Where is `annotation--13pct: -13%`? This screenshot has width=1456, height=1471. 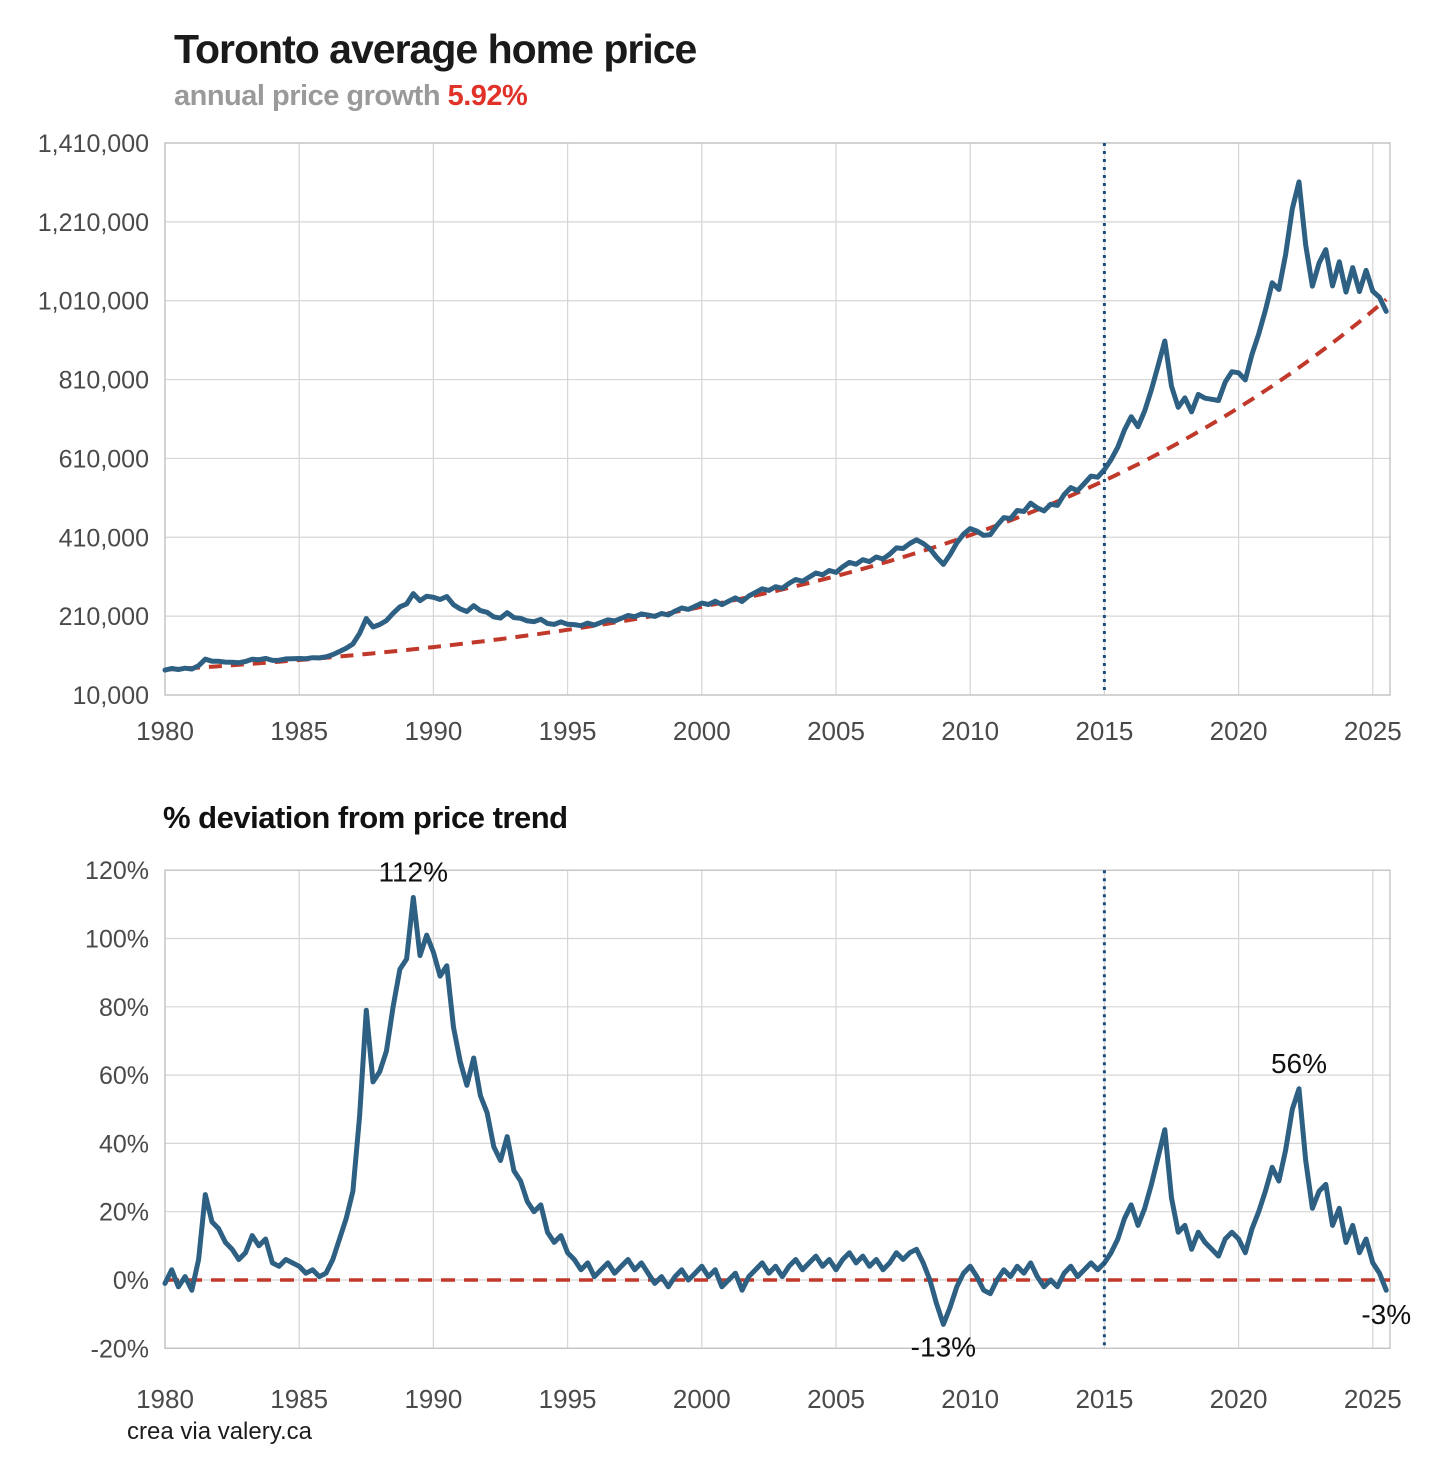 annotation--13pct: -13% is located at coordinates (943, 1346).